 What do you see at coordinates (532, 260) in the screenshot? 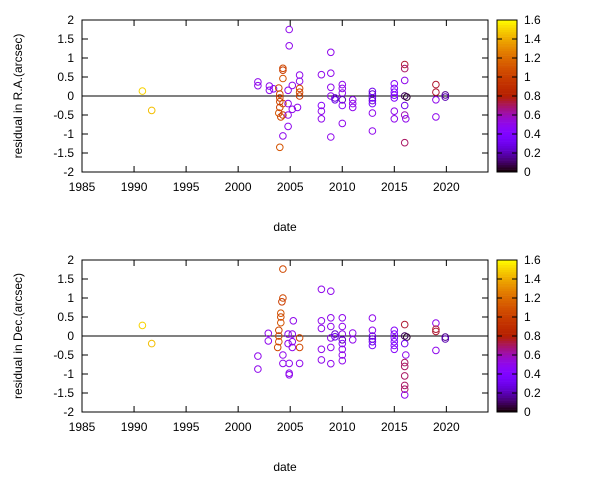
I see `colorbar-tick-label: 1.6` at bounding box center [532, 260].